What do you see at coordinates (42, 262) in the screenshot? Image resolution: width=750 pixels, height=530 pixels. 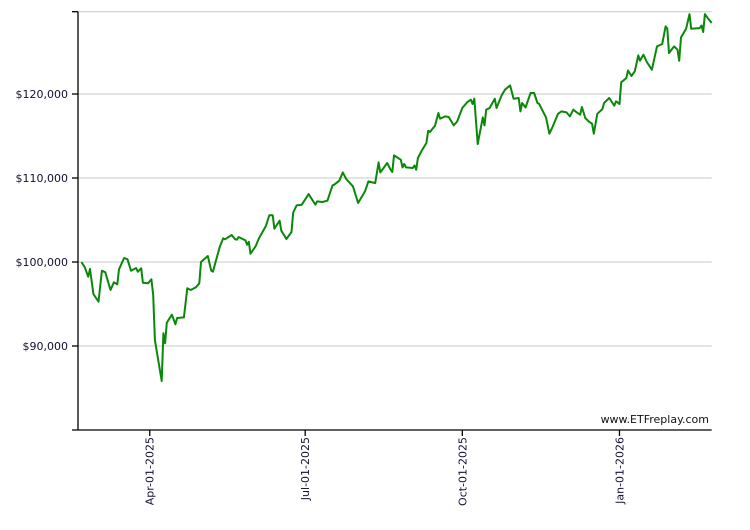 I see `y-tick-label: $100,000` at bounding box center [42, 262].